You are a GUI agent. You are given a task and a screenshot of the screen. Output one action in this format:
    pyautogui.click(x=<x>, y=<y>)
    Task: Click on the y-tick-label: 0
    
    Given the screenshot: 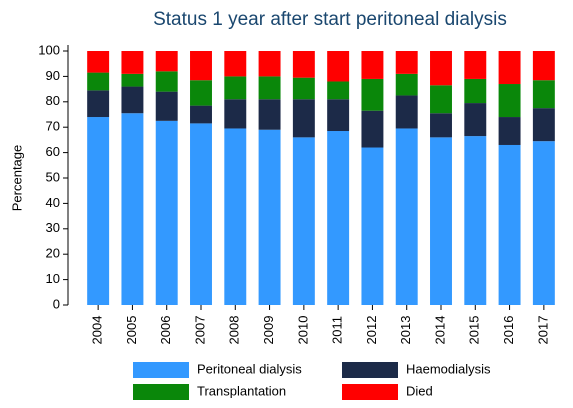 What is the action you would take?
    pyautogui.click(x=56, y=303)
    